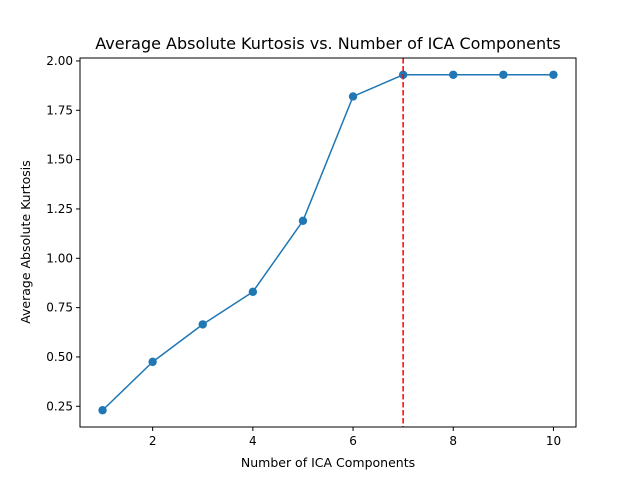 The width and height of the screenshot is (640, 480). I want to click on x-tick-label: 4, so click(253, 441).